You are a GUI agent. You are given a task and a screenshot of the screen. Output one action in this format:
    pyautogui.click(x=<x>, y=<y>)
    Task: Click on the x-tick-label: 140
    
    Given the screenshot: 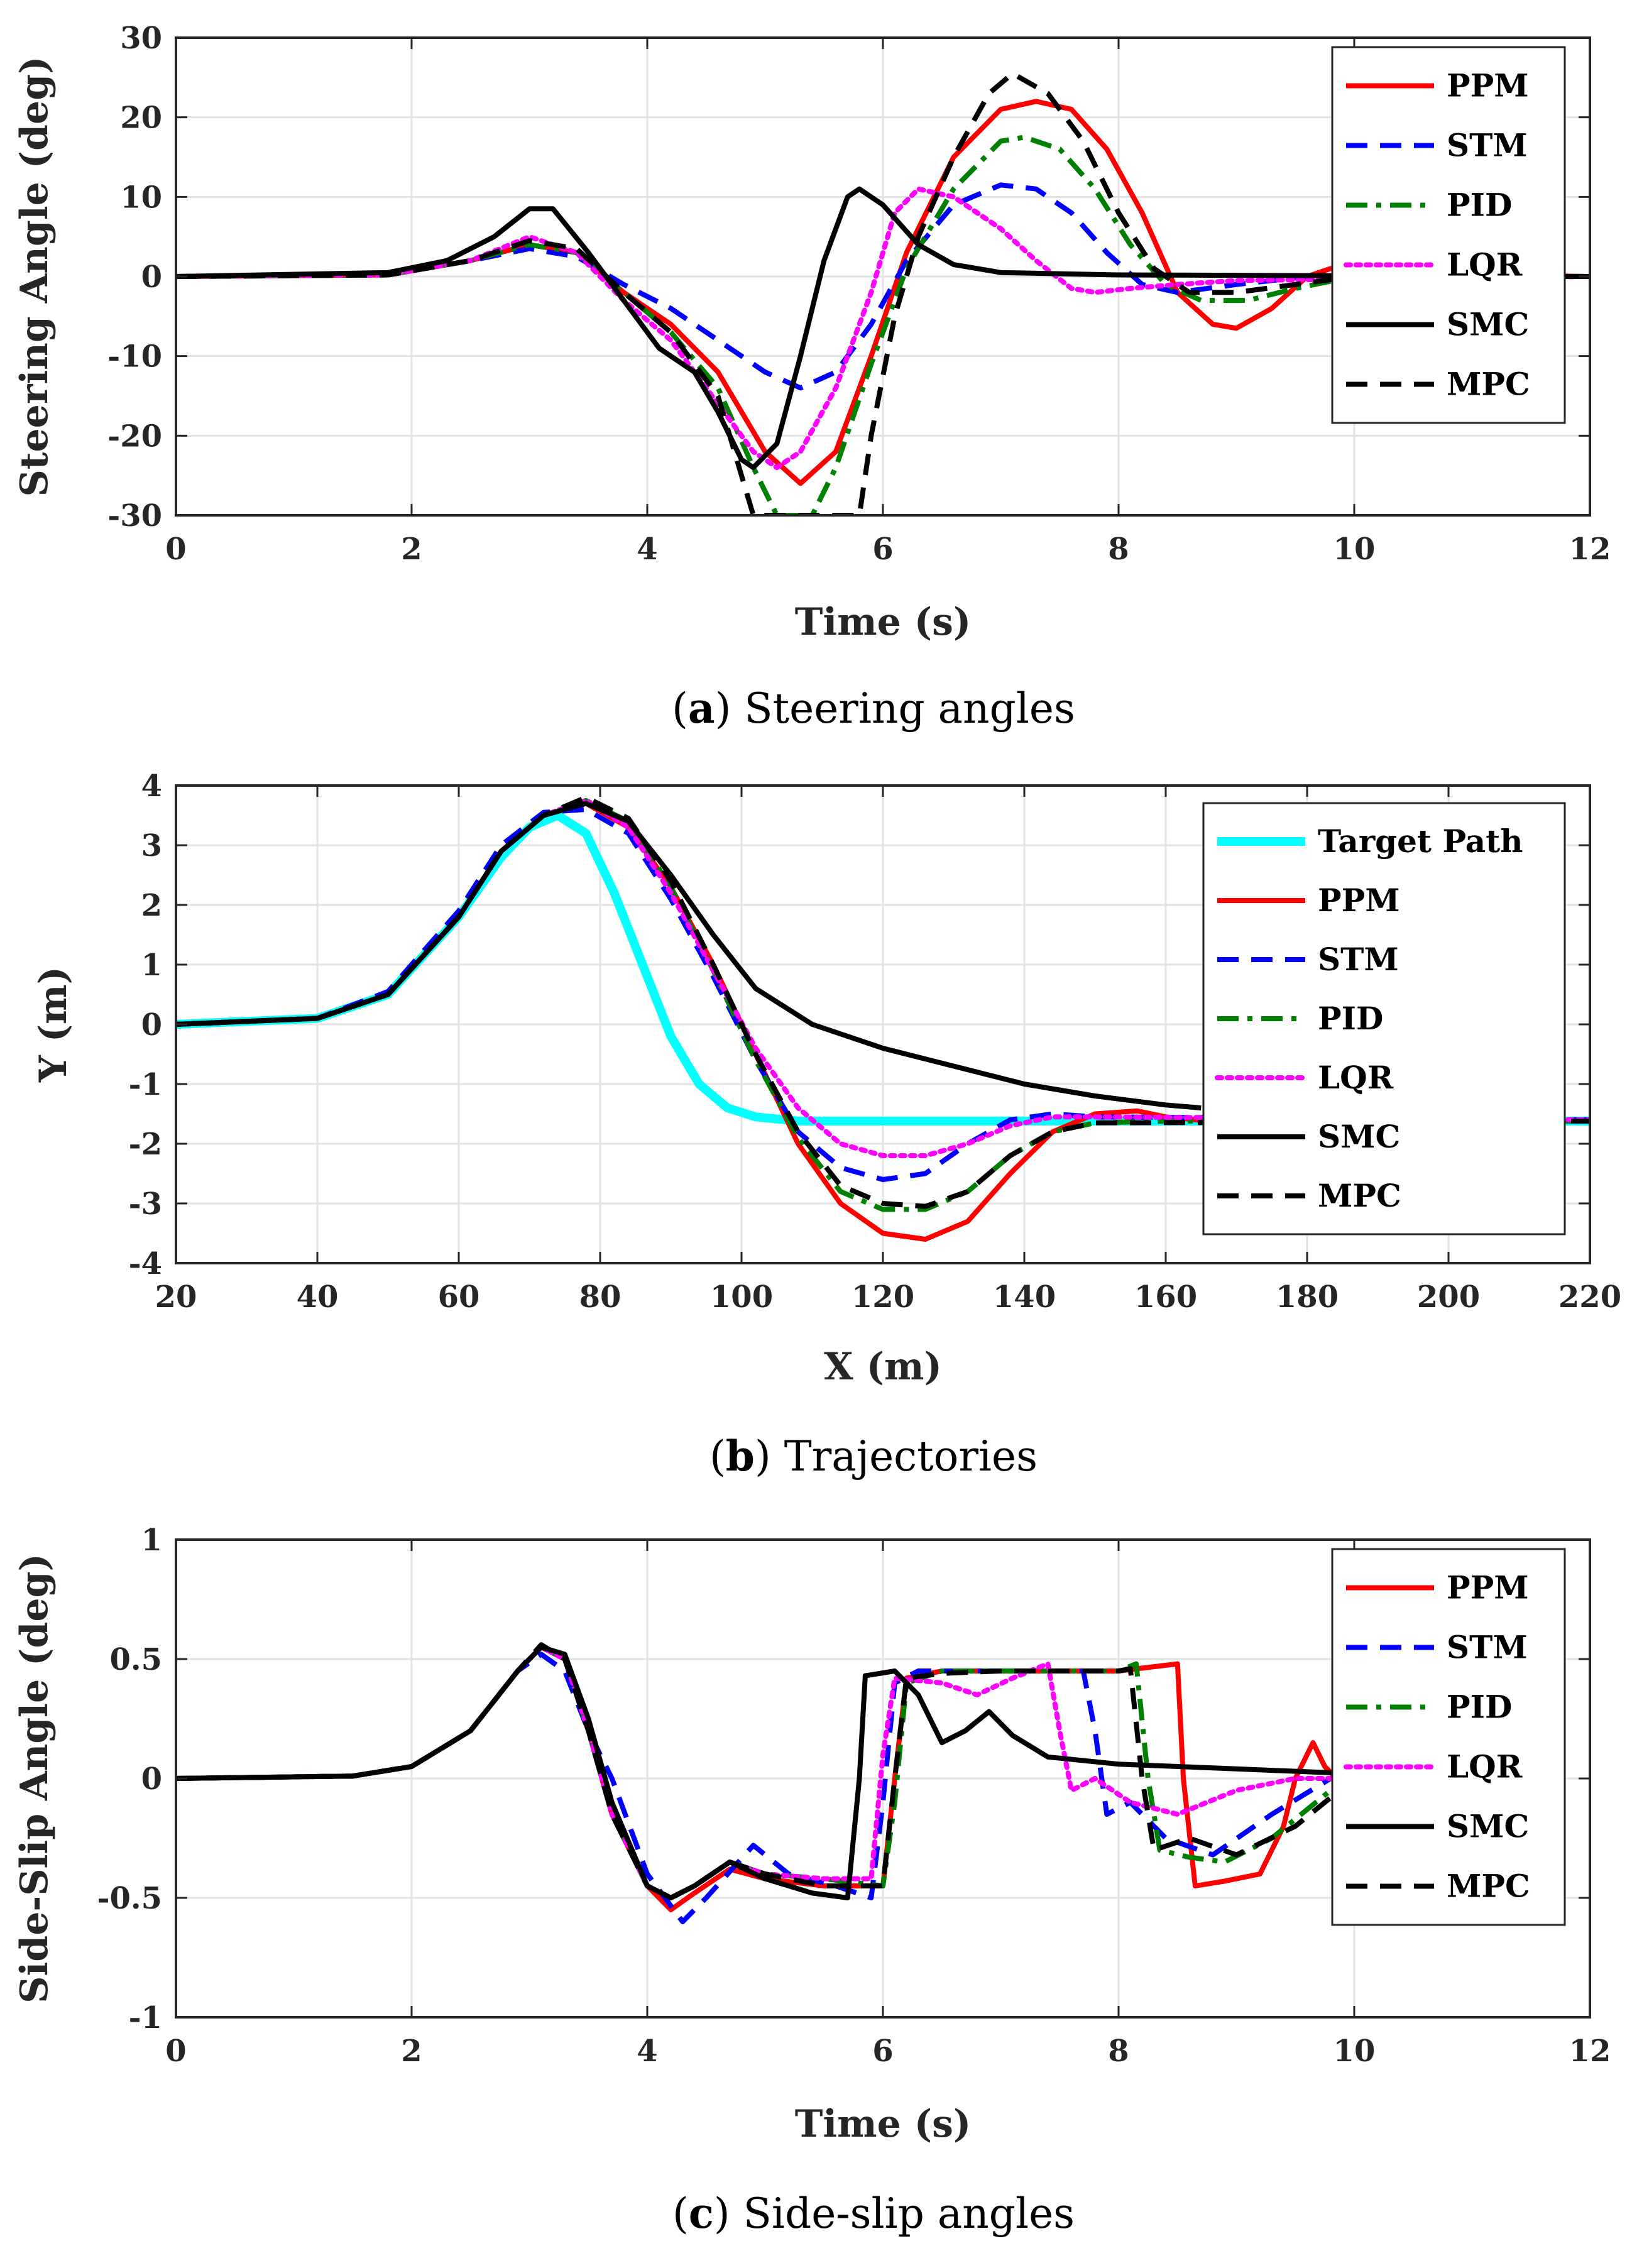 What is the action you would take?
    pyautogui.click(x=1024, y=1297)
    